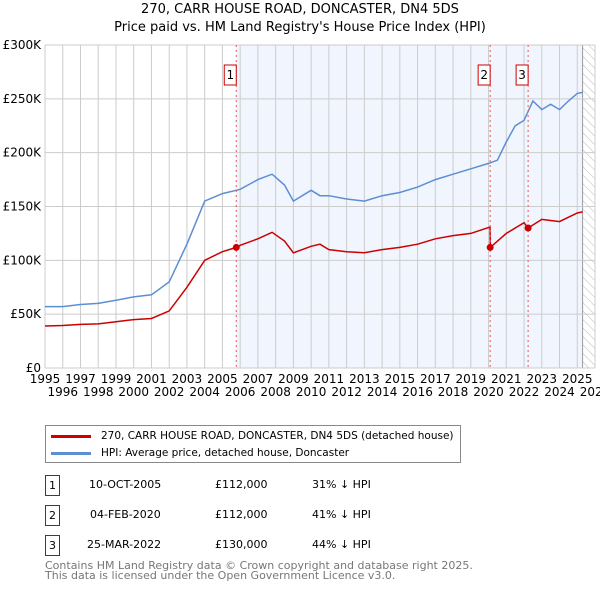 This screenshot has width=600, height=590. What do you see at coordinates (133, 392) in the screenshot?
I see `x-tick-label: 2000` at bounding box center [133, 392].